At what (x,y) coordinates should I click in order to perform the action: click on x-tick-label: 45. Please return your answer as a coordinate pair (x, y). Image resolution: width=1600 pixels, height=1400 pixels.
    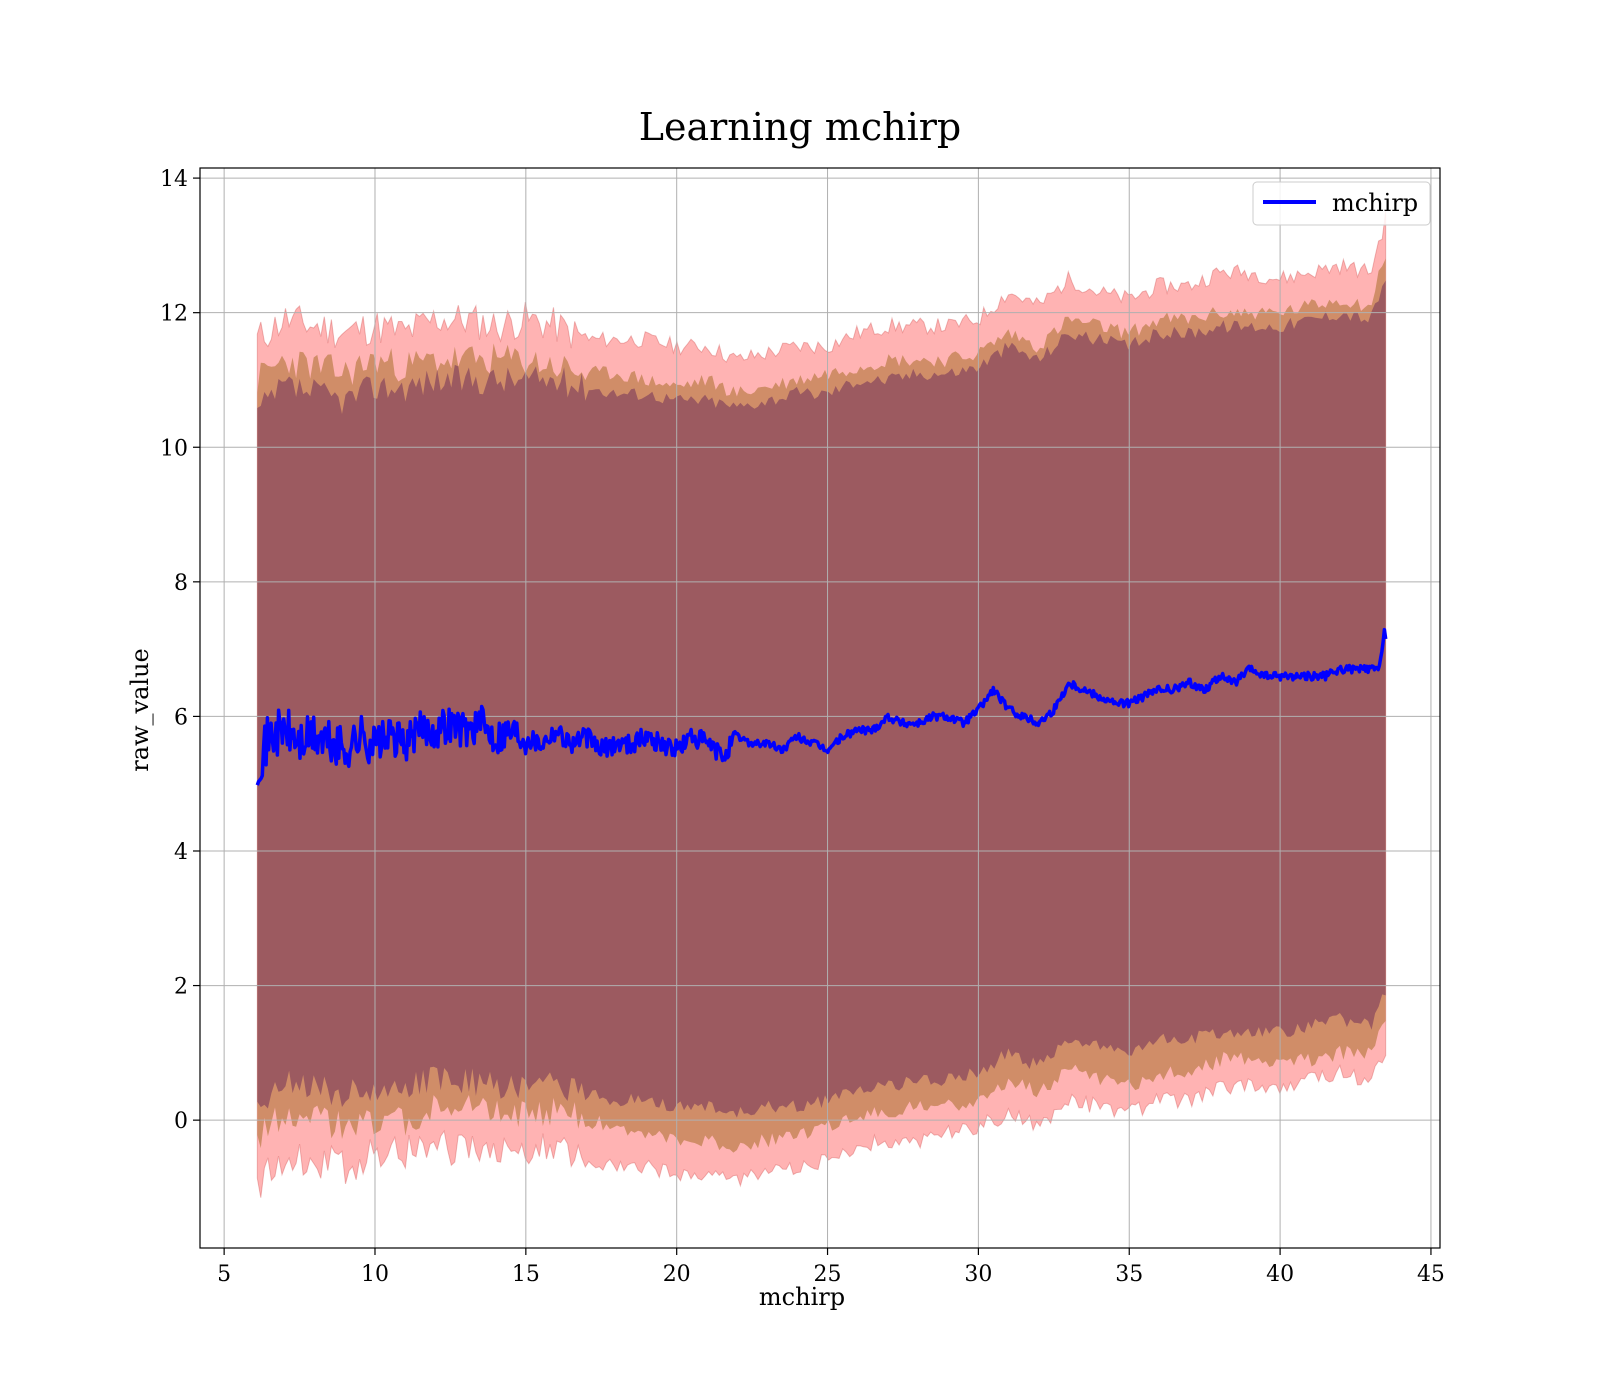
    Looking at the image, I should click on (1431, 1274).